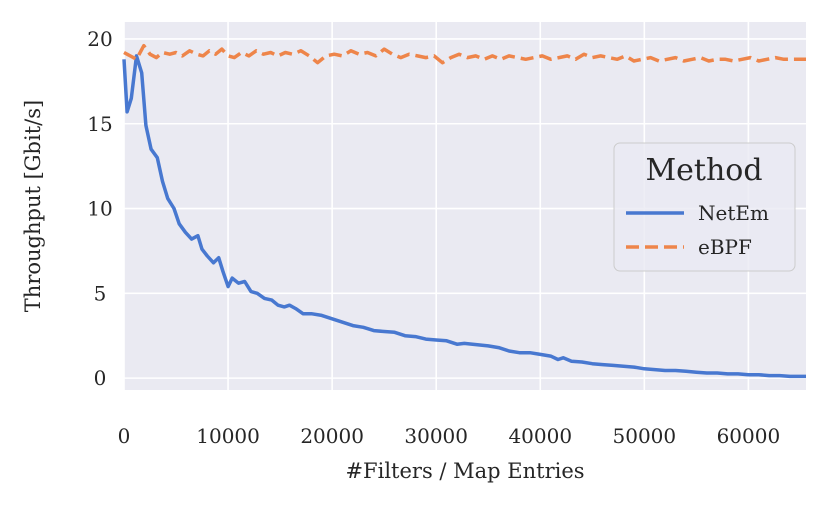 Image resolution: width=831 pixels, height=510 pixels. I want to click on x-tick-label: 20000, so click(332, 436).